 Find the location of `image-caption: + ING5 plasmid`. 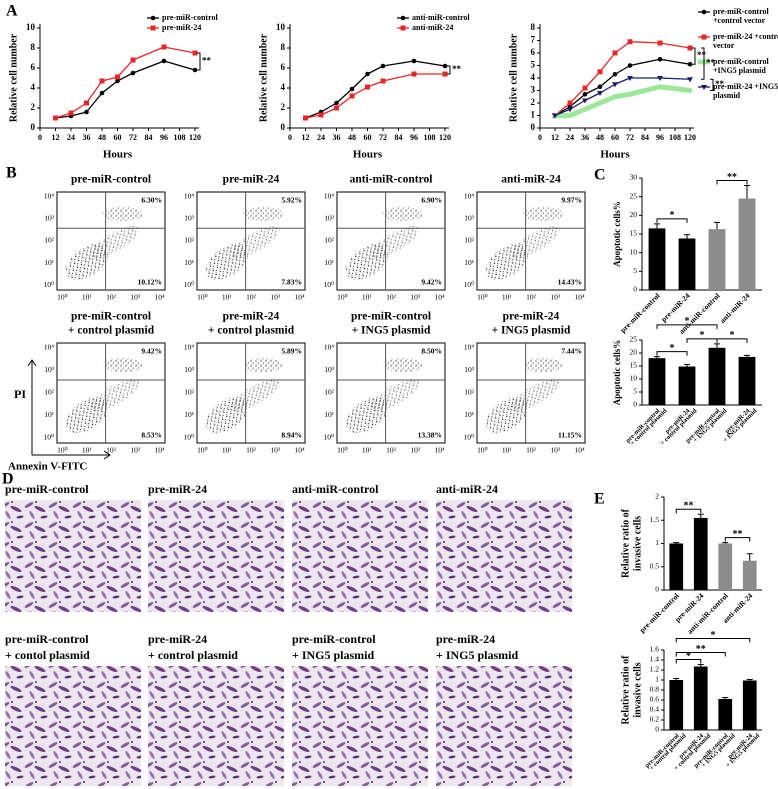

image-caption: + ING5 plasmid is located at coordinates (333, 655).